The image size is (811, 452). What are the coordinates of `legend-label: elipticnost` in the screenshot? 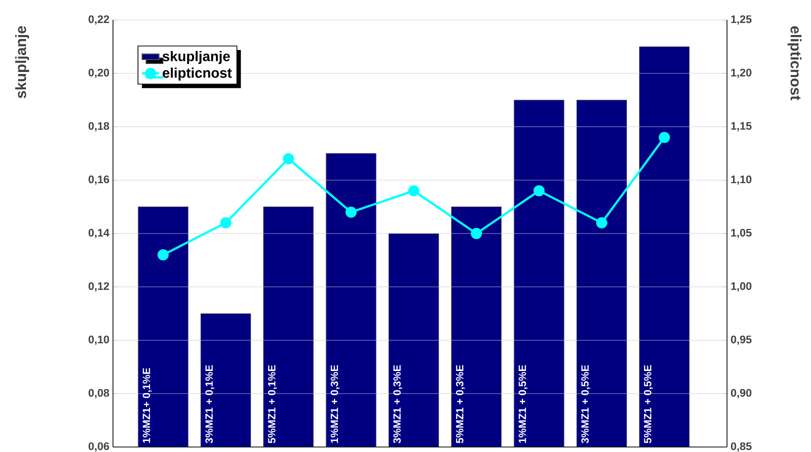 It's located at (197, 74).